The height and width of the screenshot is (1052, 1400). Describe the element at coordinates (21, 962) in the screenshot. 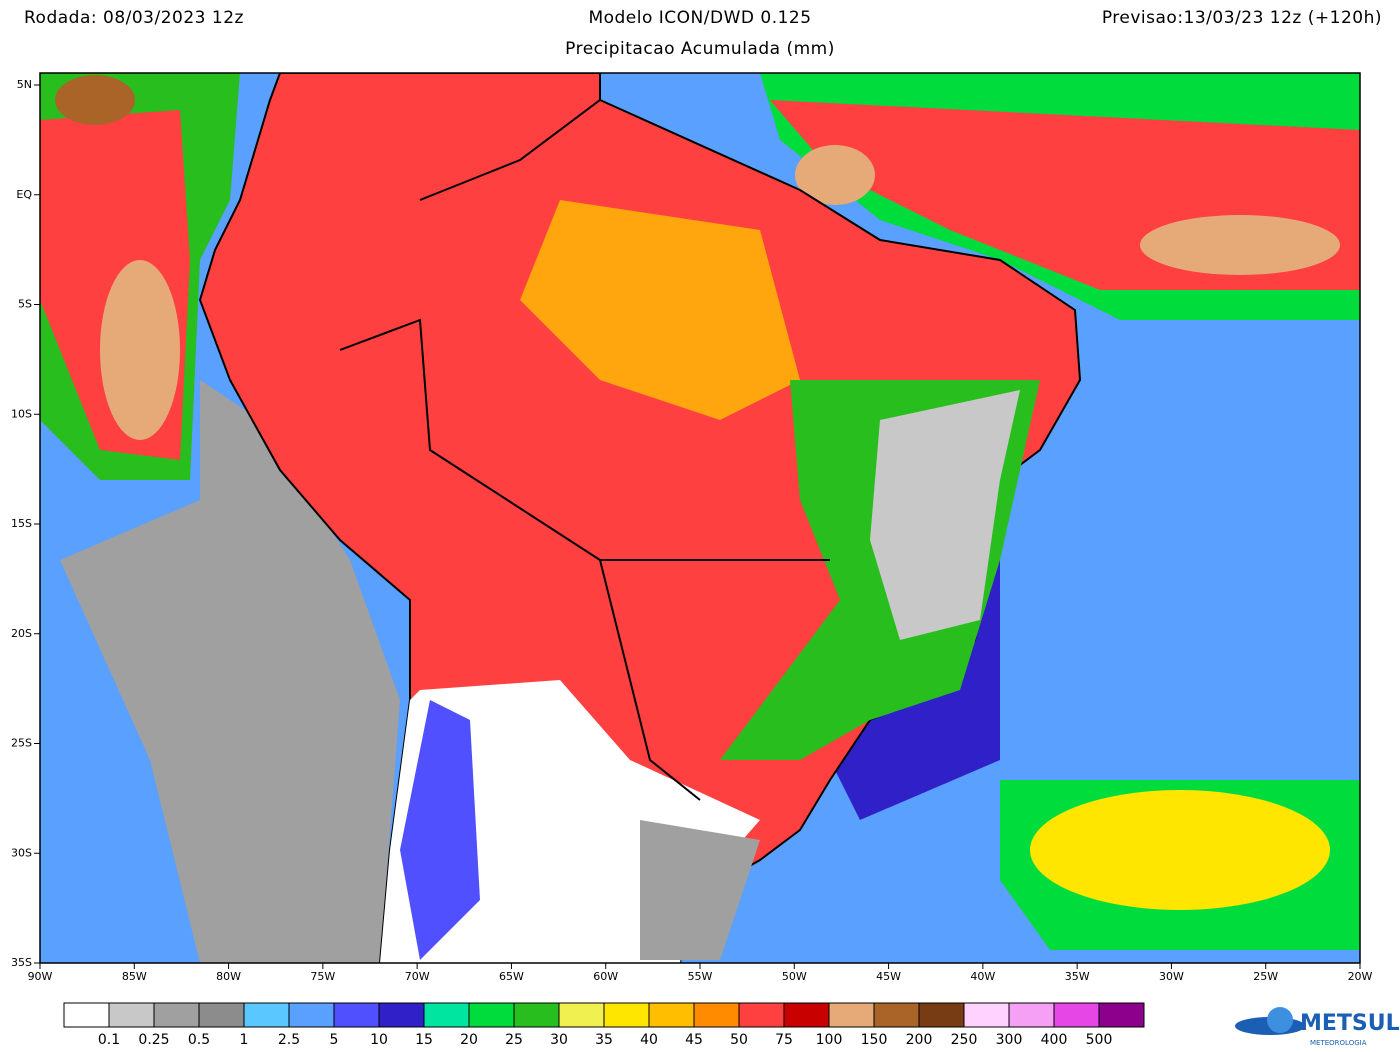

I see `lat-tick-label: 35S` at that location.